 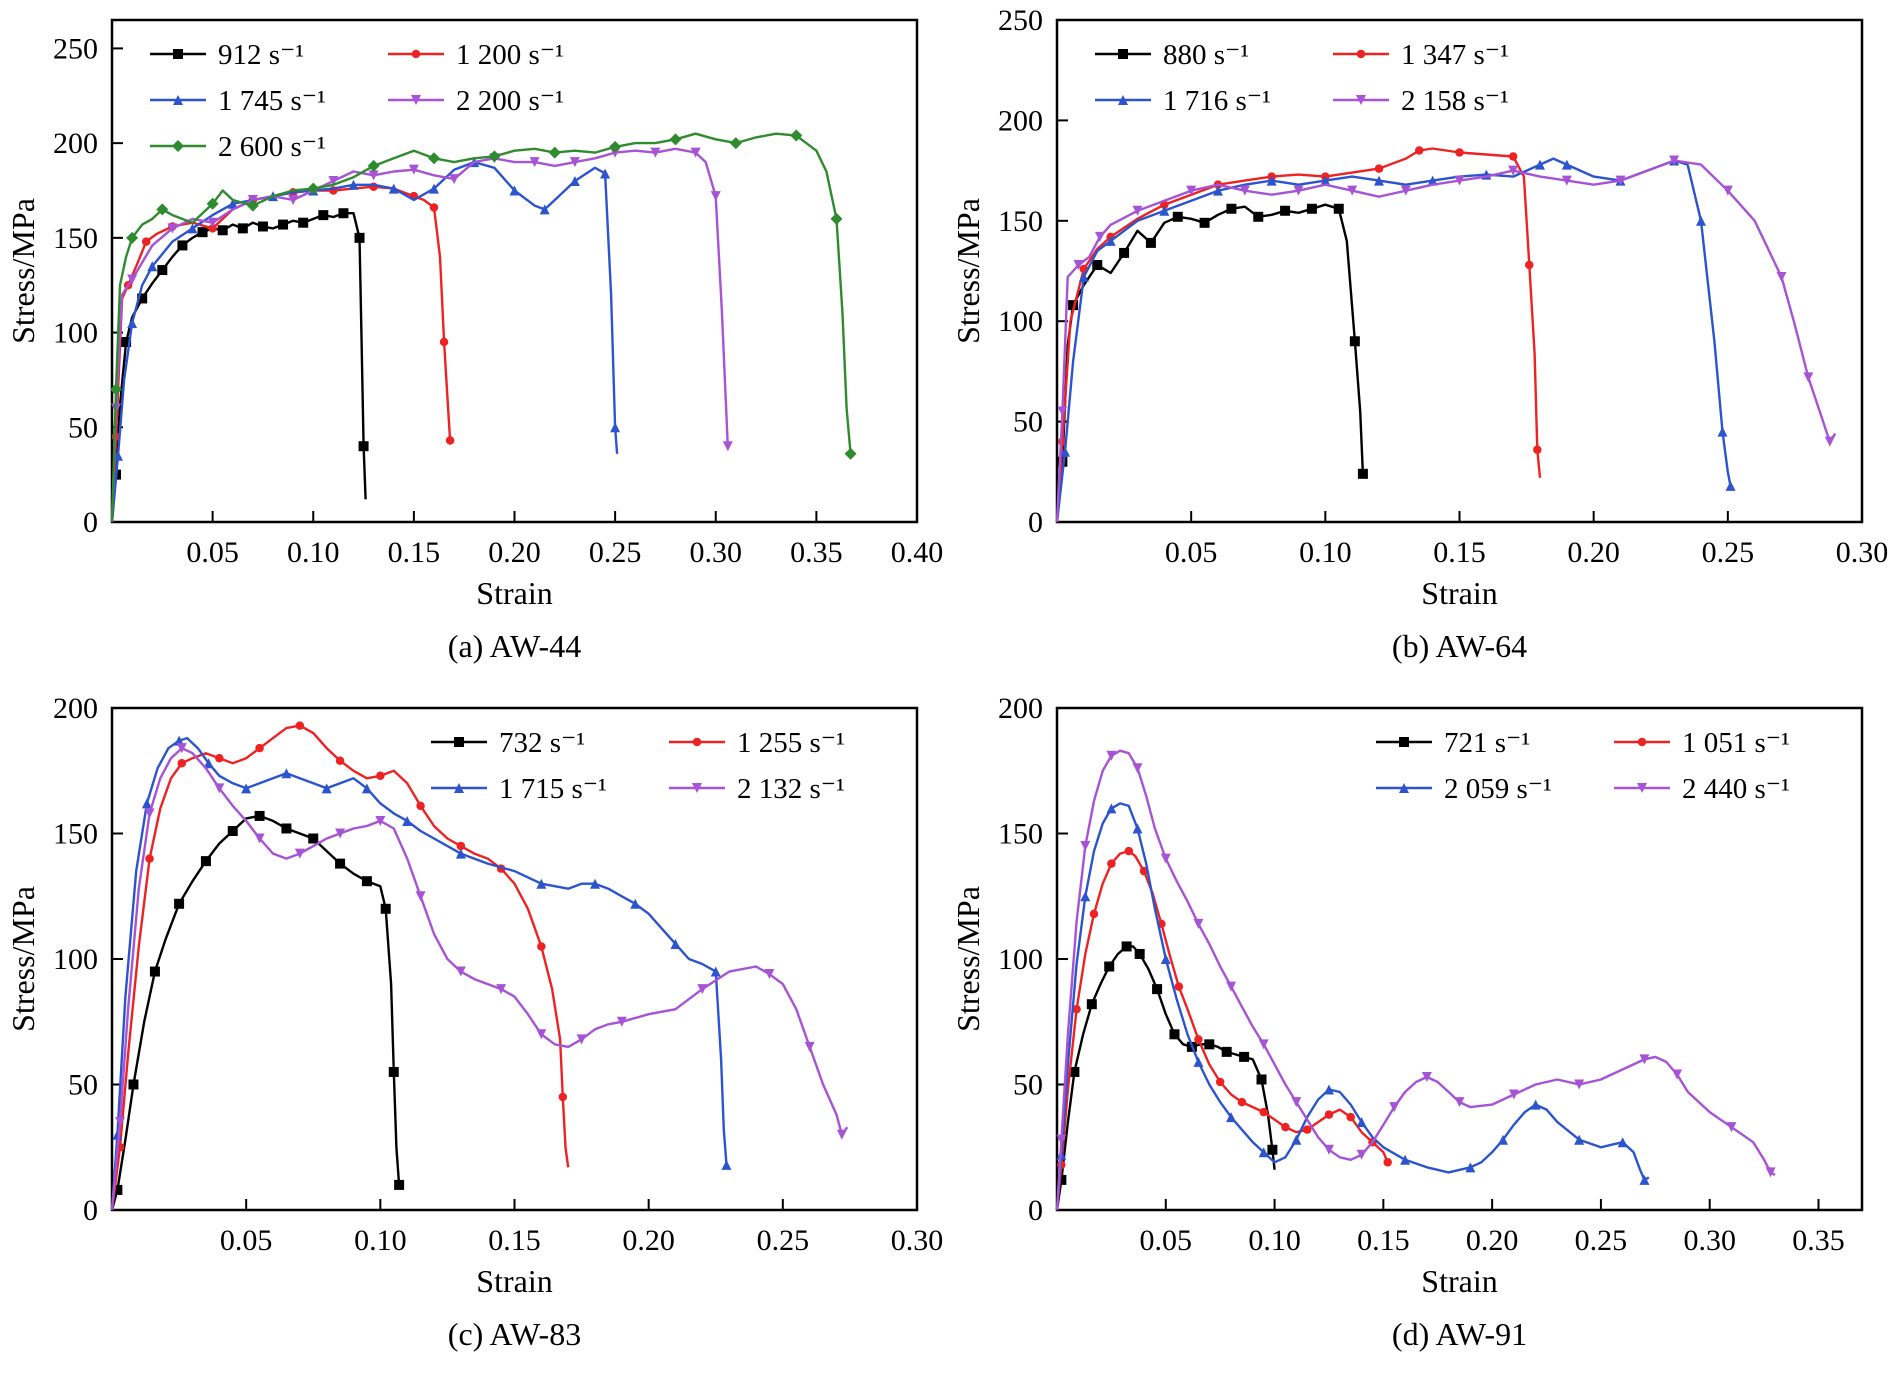 What do you see at coordinates (1206, 55) in the screenshot?
I see `legend-label: 880 s⁻¹` at bounding box center [1206, 55].